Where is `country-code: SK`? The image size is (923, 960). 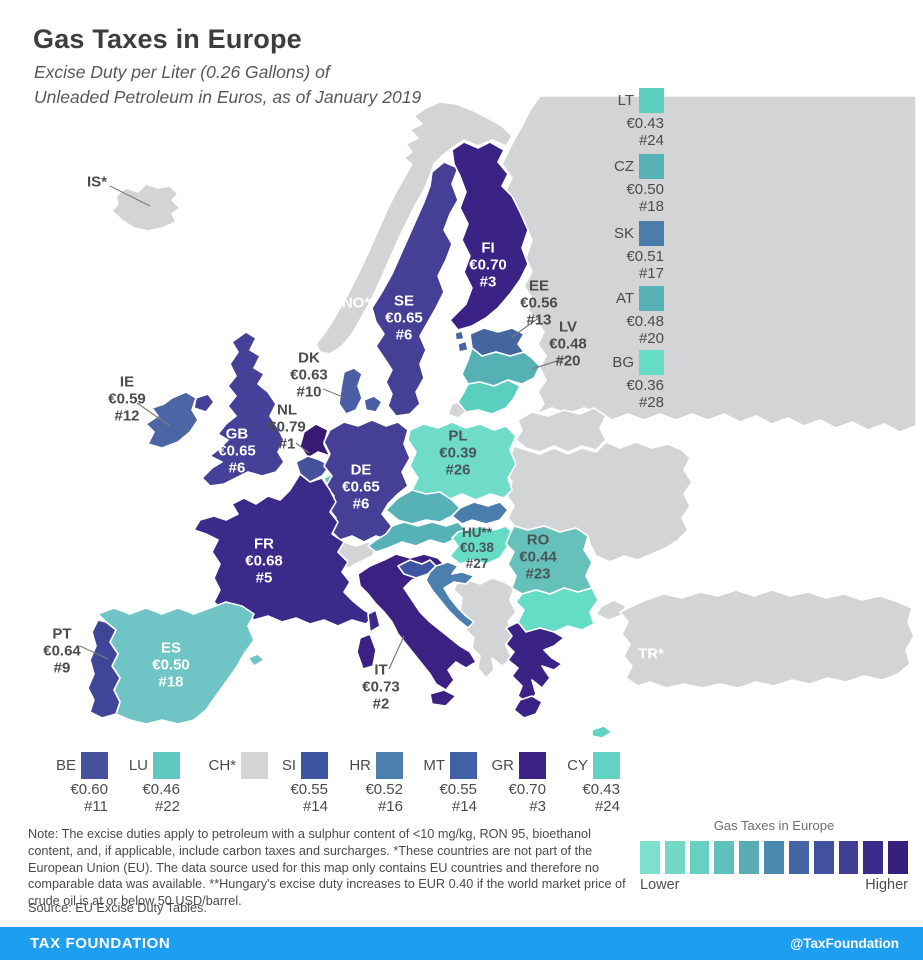 country-code: SK is located at coordinates (623, 233).